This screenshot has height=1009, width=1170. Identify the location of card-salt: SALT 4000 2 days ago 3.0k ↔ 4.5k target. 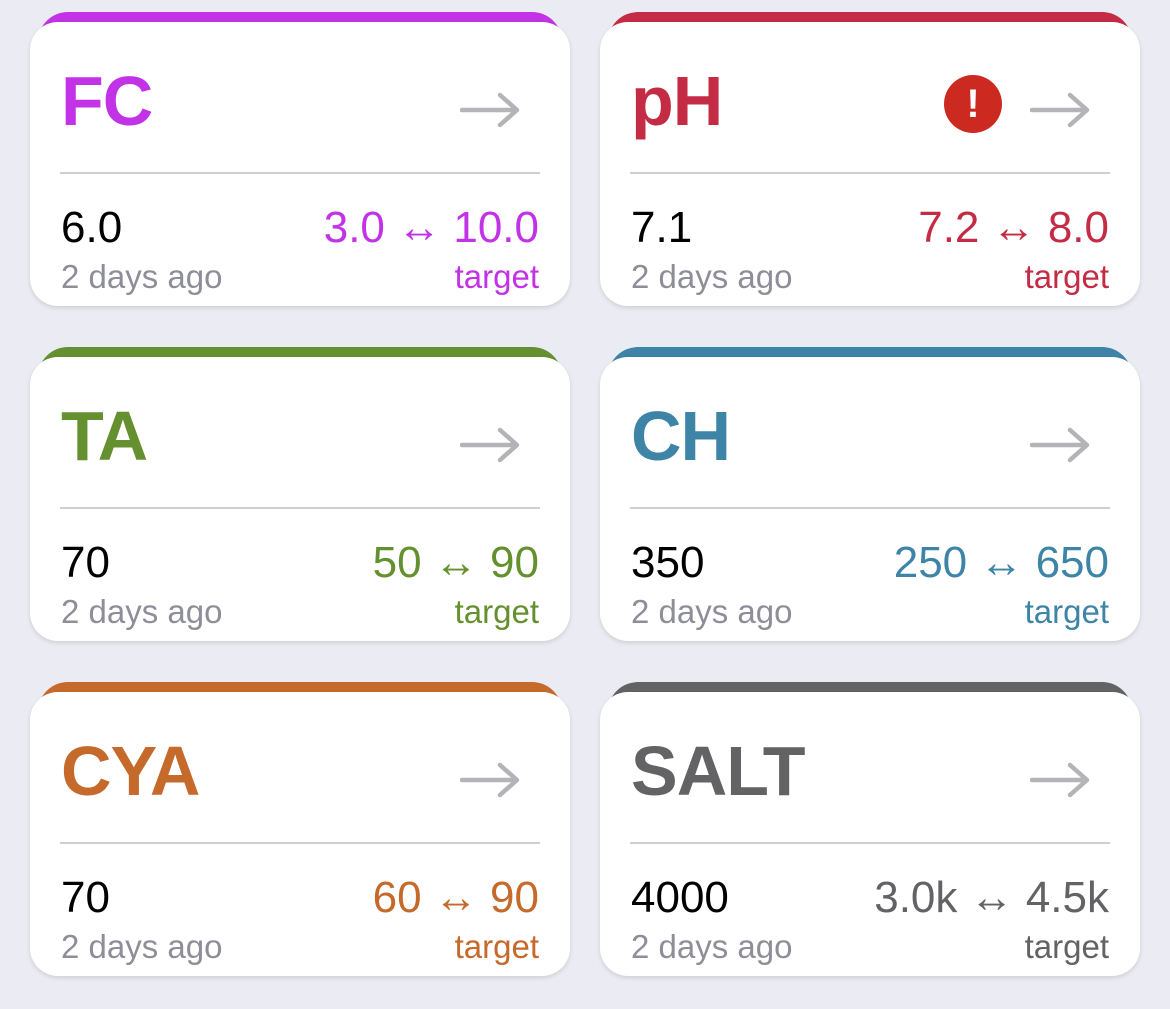
(870, 829).